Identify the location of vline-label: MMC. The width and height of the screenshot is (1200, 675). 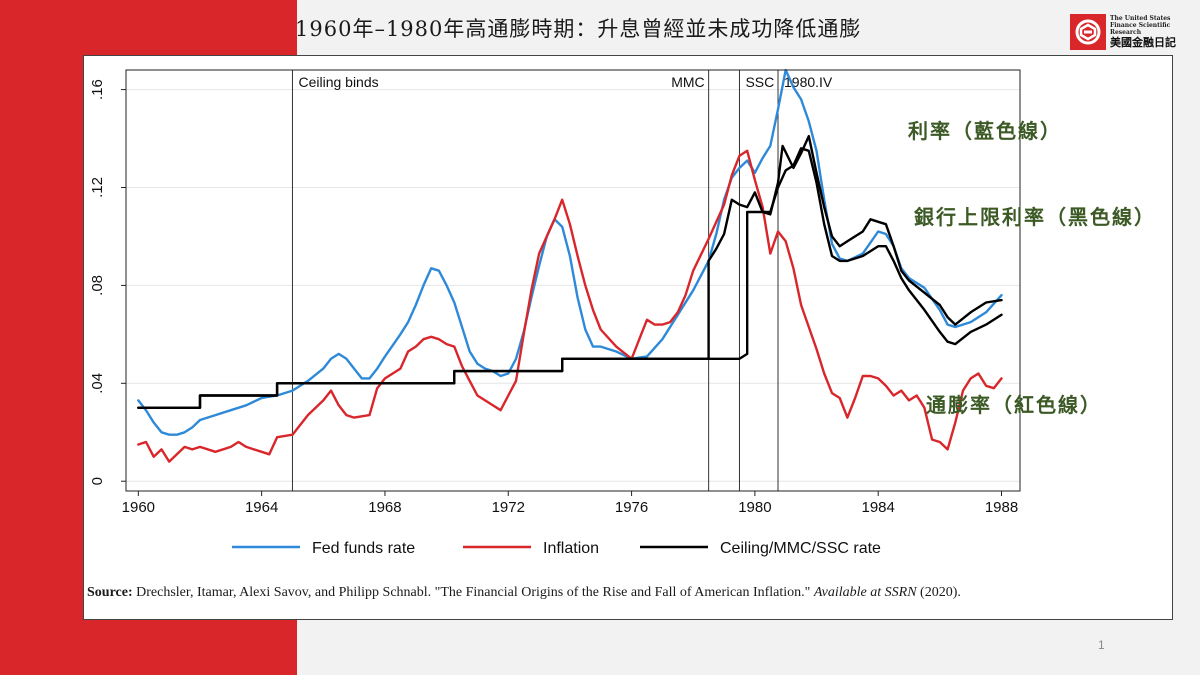
(687, 82).